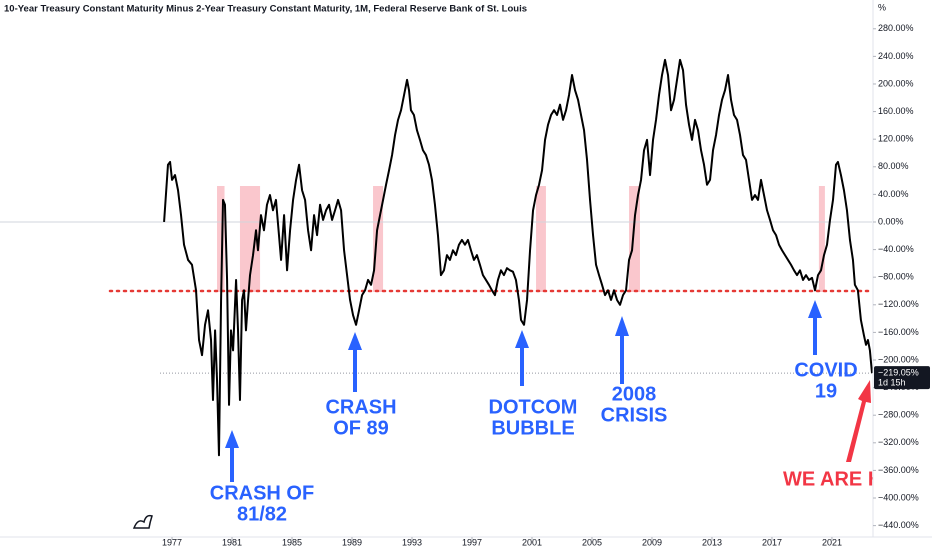 This screenshot has width=932, height=550. Describe the element at coordinates (712, 542) in the screenshot. I see `x-tick-label: 2013` at that location.